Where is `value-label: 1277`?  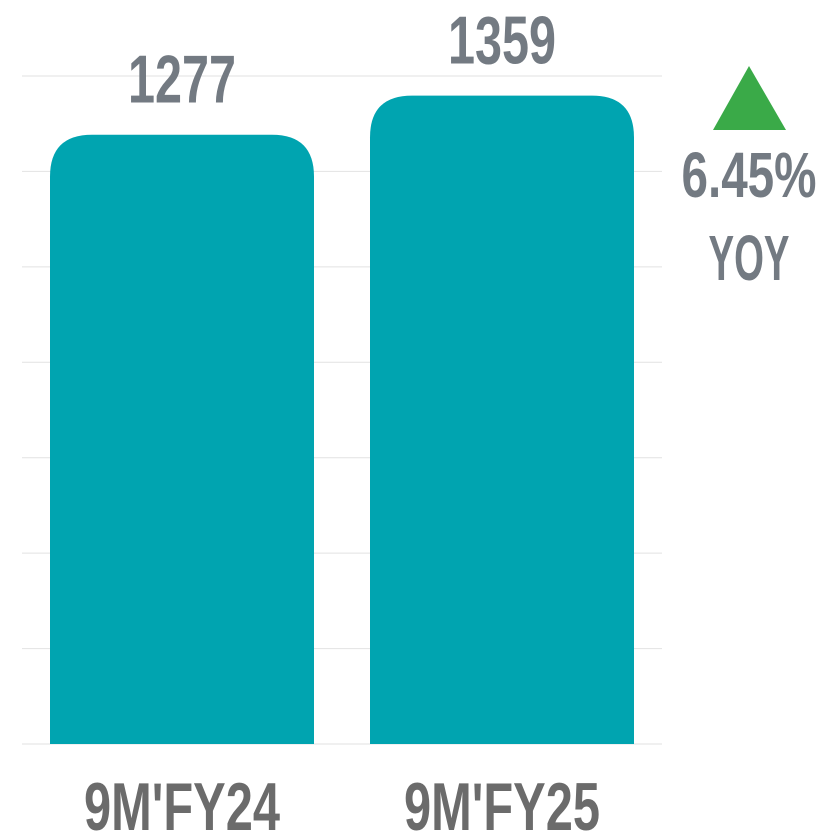 value-label: 1277 is located at coordinates (182, 80).